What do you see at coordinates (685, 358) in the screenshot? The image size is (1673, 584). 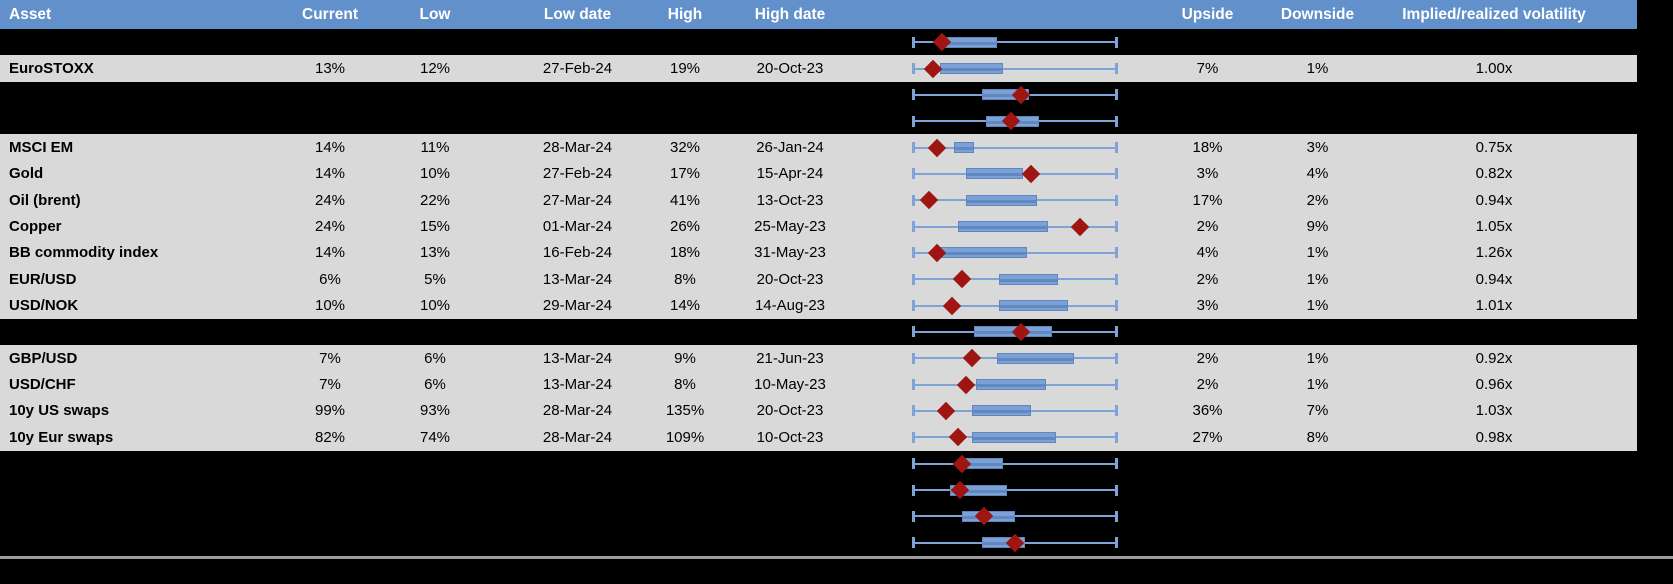 I see `cell-high: 9%` at bounding box center [685, 358].